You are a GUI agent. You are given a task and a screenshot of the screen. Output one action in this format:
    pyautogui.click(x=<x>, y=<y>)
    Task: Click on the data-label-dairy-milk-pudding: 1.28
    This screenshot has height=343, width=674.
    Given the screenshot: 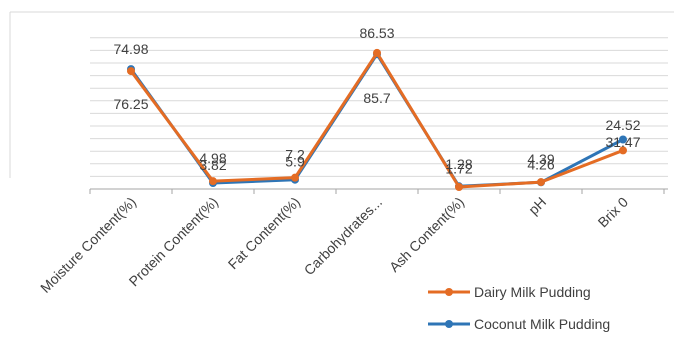 What is the action you would take?
    pyautogui.click(x=458, y=164)
    